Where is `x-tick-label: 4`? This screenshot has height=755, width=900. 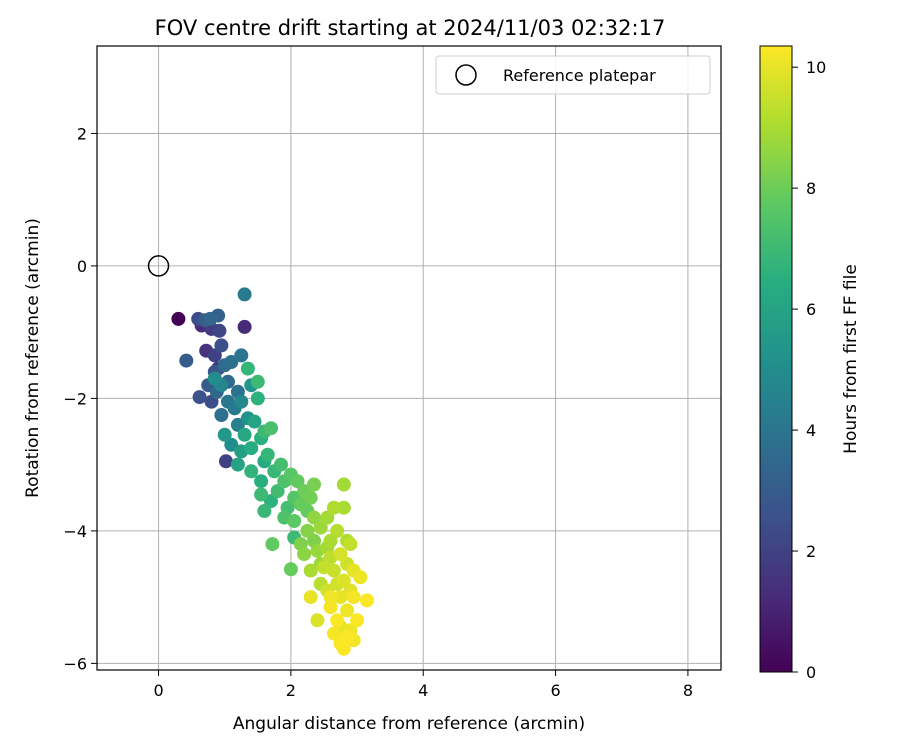
x-tick-label: 4 is located at coordinates (423, 690).